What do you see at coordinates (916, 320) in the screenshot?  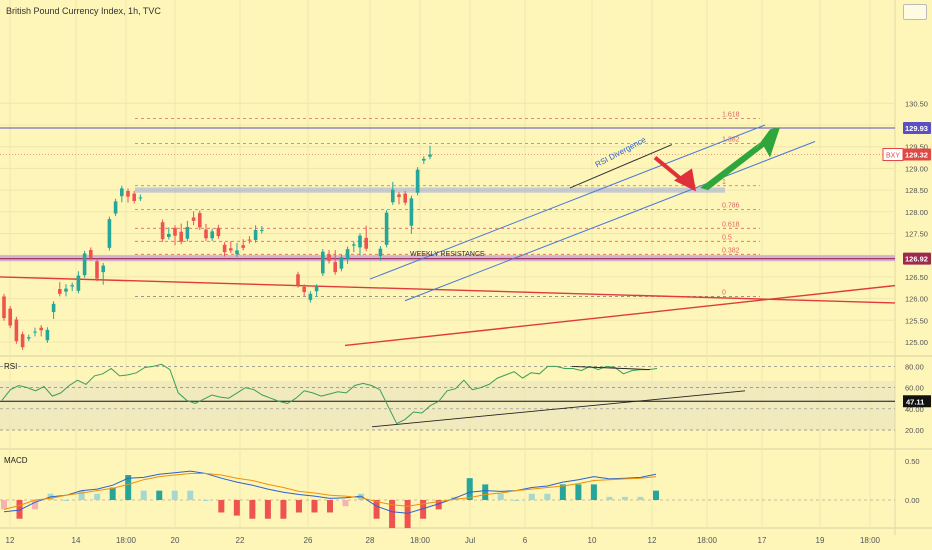 I see `price-tick-label: 125.50` at bounding box center [916, 320].